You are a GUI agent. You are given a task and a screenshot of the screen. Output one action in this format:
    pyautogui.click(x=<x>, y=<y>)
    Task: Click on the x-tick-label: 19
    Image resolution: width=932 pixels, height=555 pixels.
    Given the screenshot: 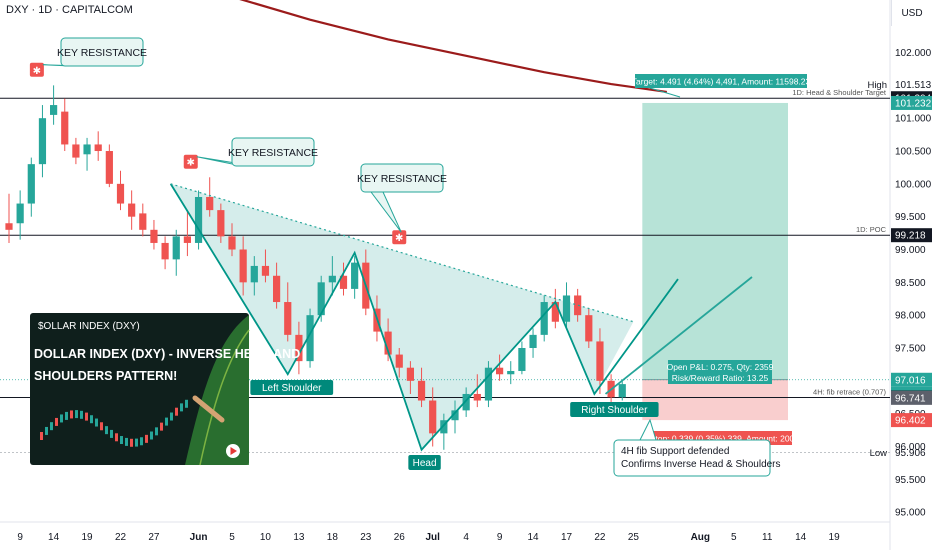 What is the action you would take?
    pyautogui.click(x=835, y=537)
    